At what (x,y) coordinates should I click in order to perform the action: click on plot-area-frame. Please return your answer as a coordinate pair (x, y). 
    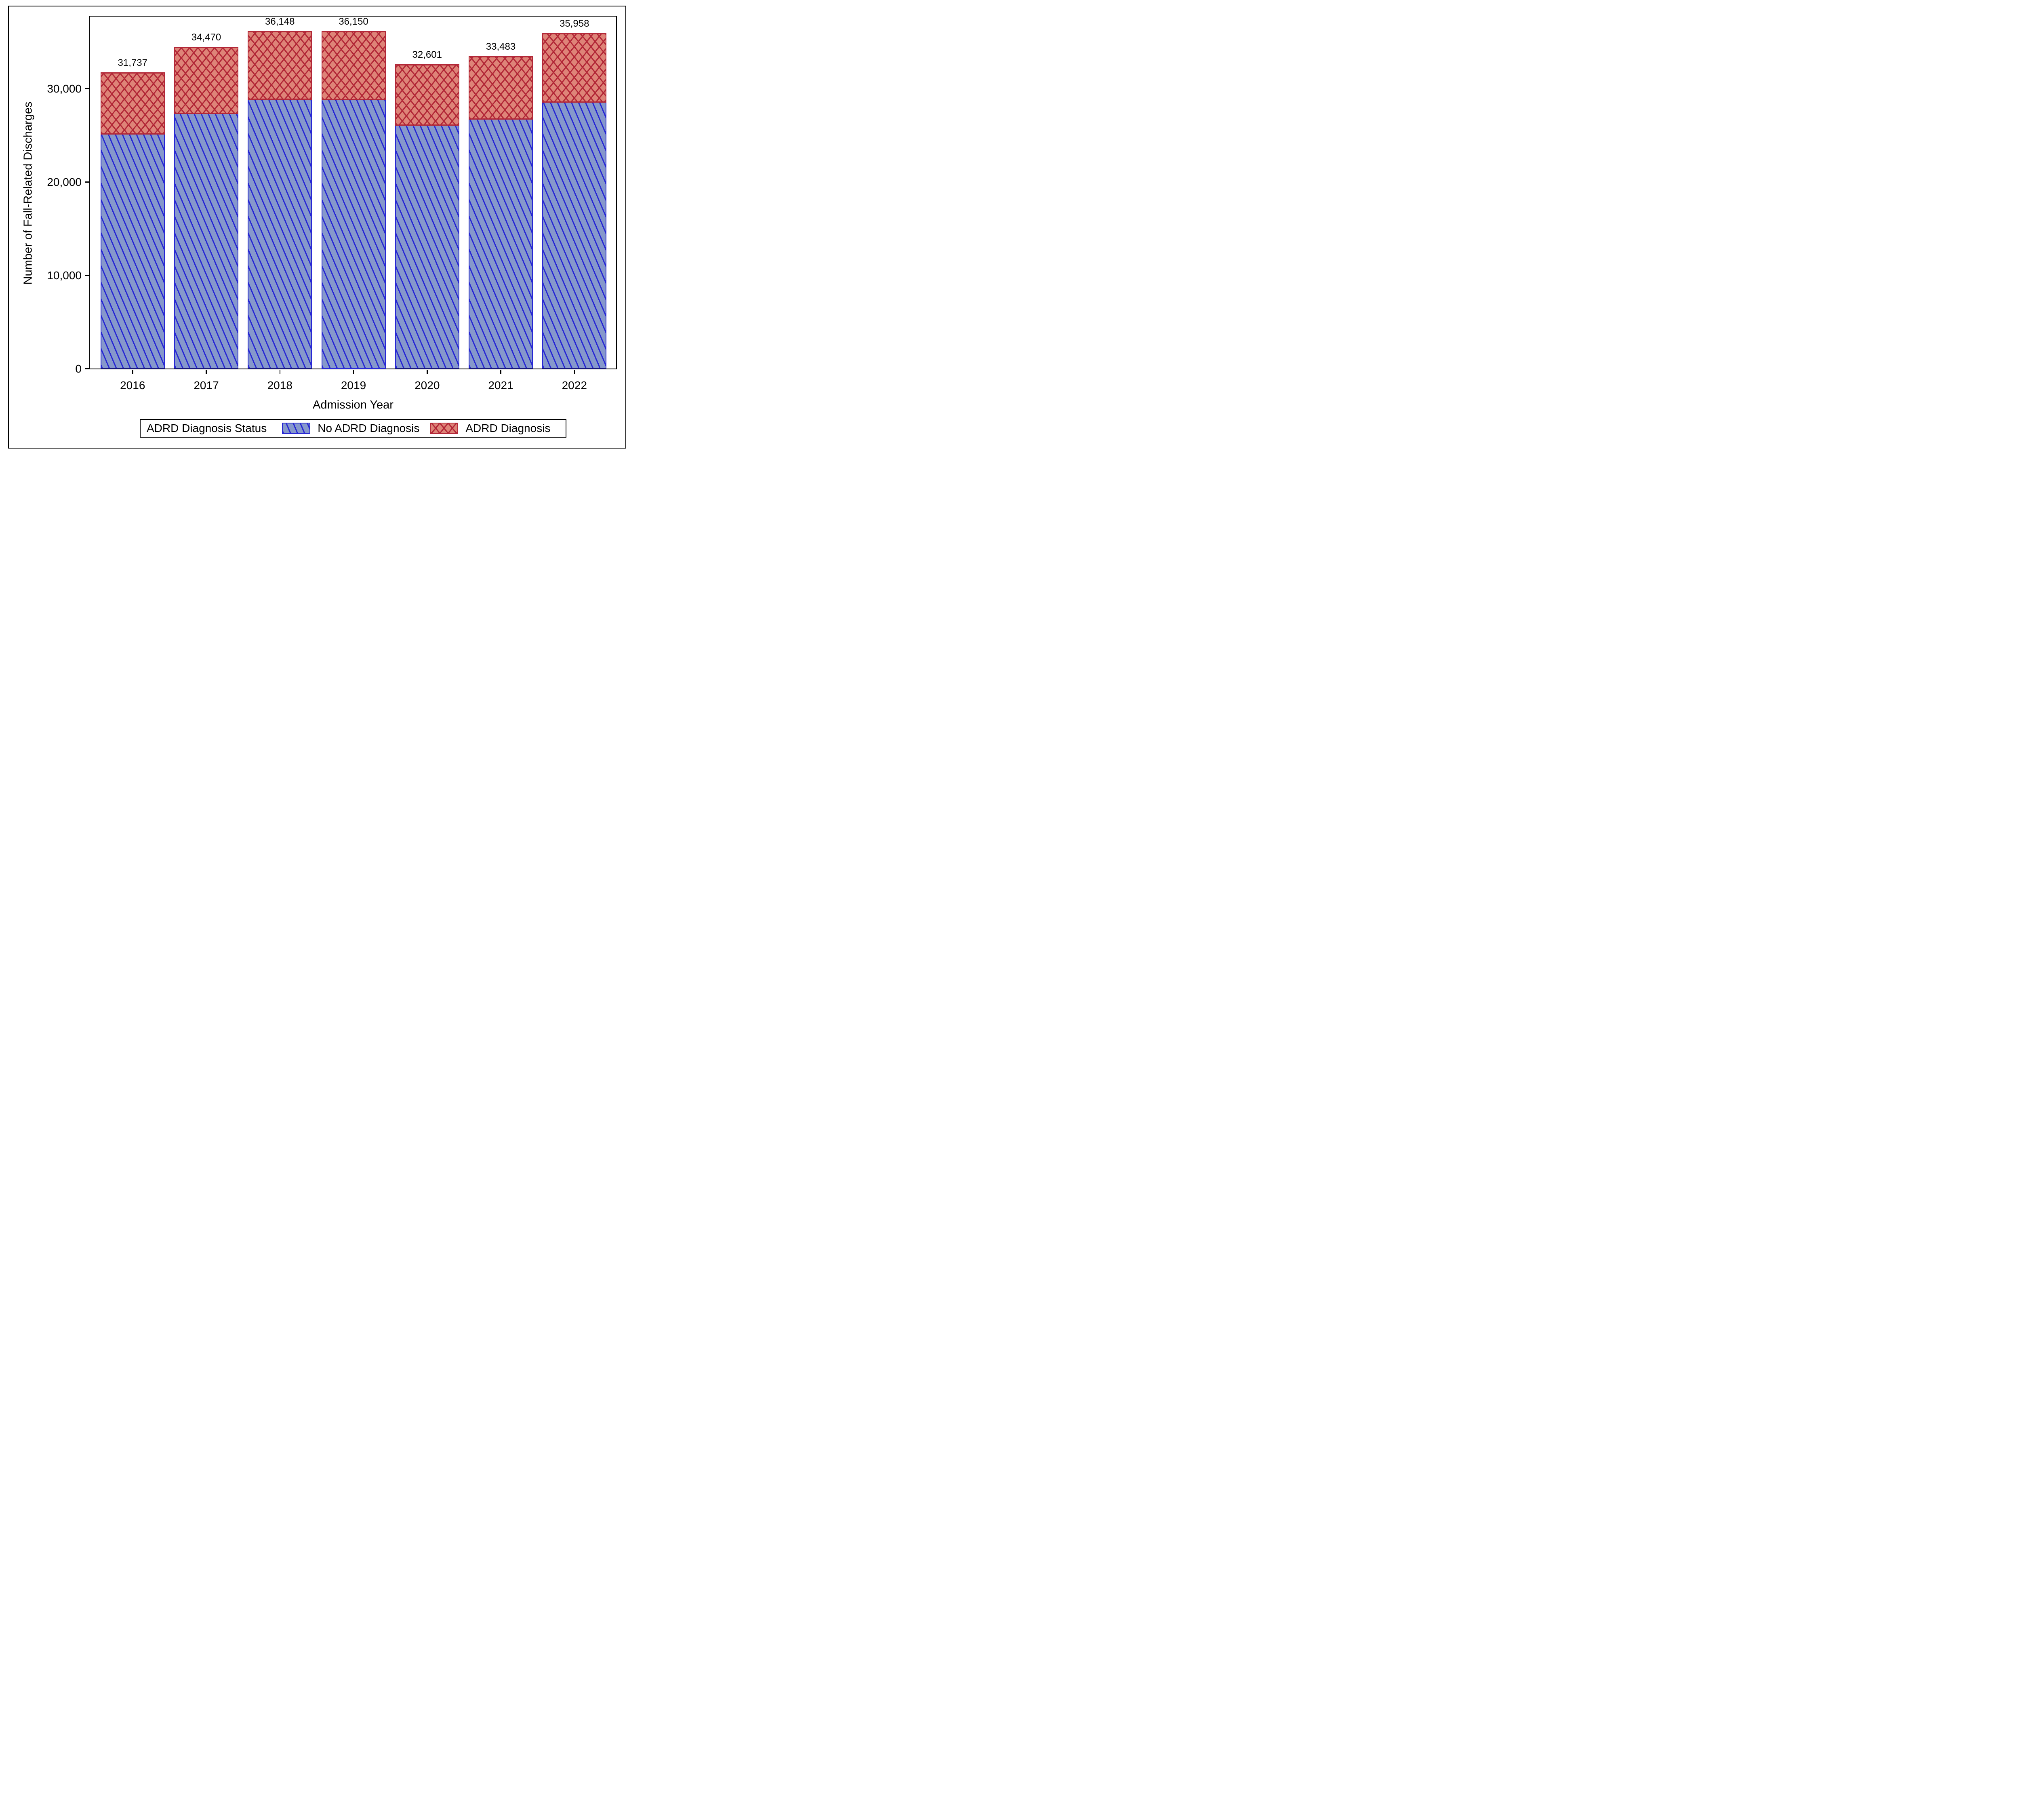
    Looking at the image, I should click on (353, 192).